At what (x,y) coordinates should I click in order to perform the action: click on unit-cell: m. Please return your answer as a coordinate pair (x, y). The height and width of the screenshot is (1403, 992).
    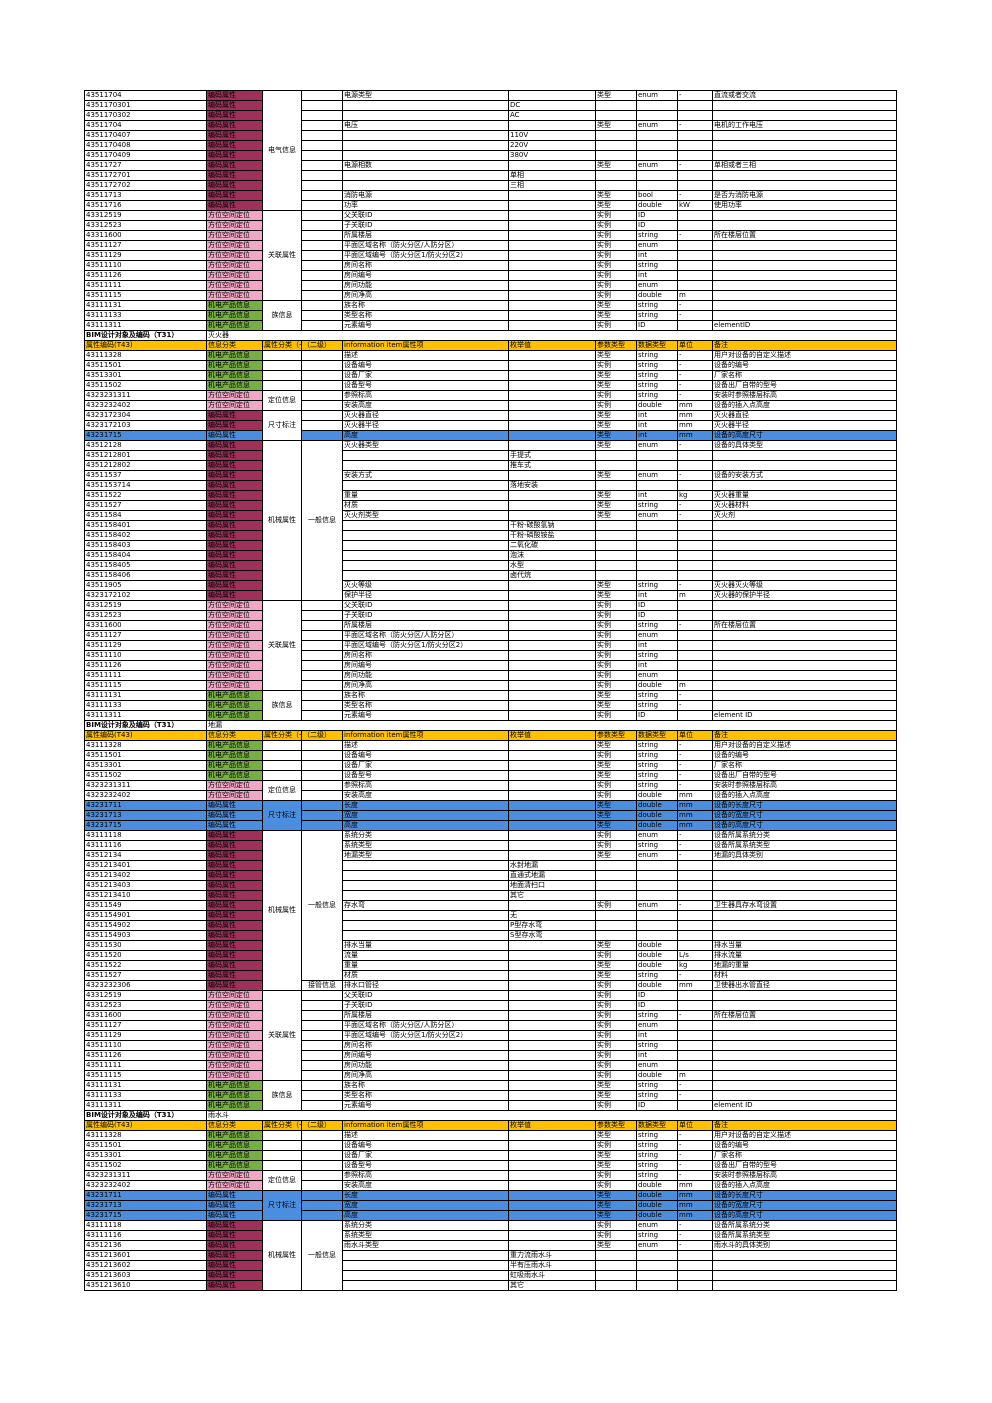
    Looking at the image, I should click on (695, 295).